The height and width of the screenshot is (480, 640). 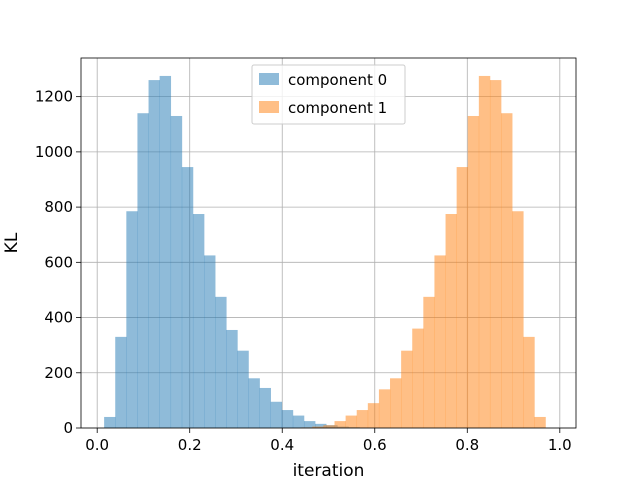 I want to click on y-axis-ticks: 0 200 400 600 800 1000 1200, so click(x=58, y=262).